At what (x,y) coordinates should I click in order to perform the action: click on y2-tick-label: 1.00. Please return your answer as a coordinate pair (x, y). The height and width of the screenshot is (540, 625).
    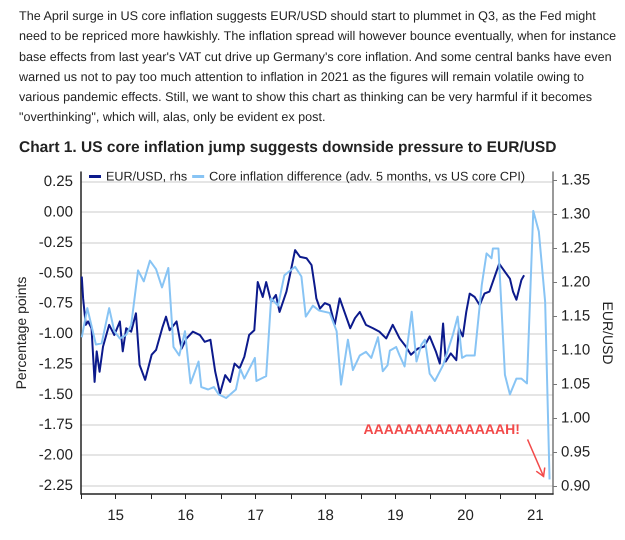
    Looking at the image, I should click on (575, 417).